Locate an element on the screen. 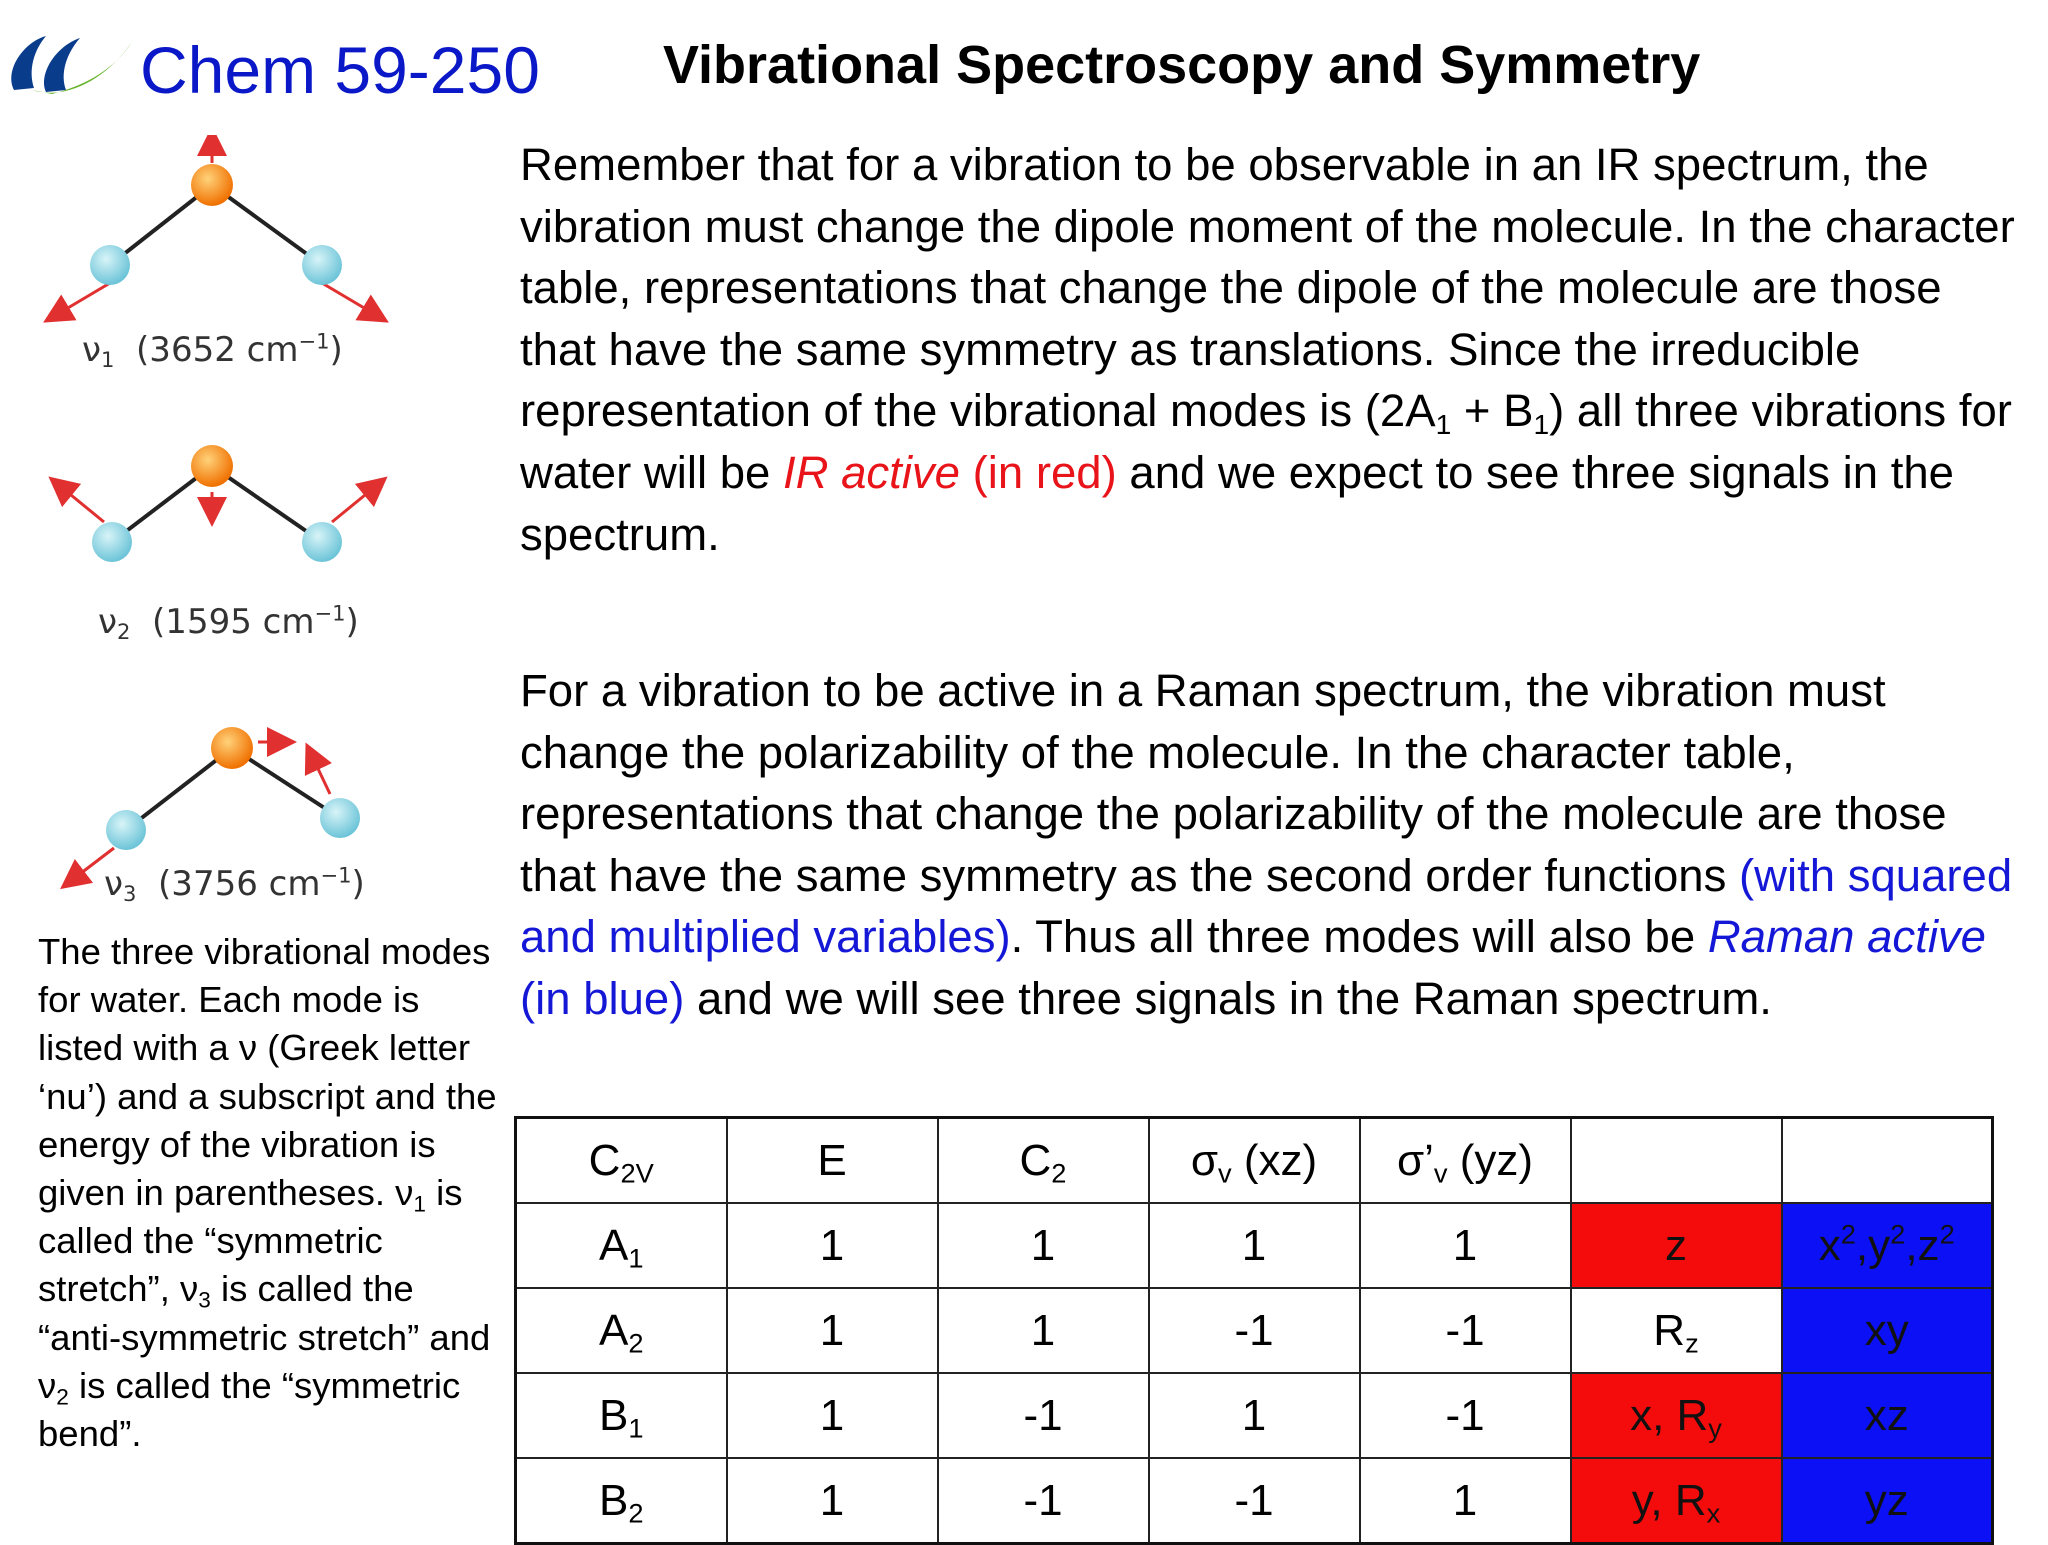 The image size is (2048, 1545). header-point-group: C2V is located at coordinates (621, 1160).